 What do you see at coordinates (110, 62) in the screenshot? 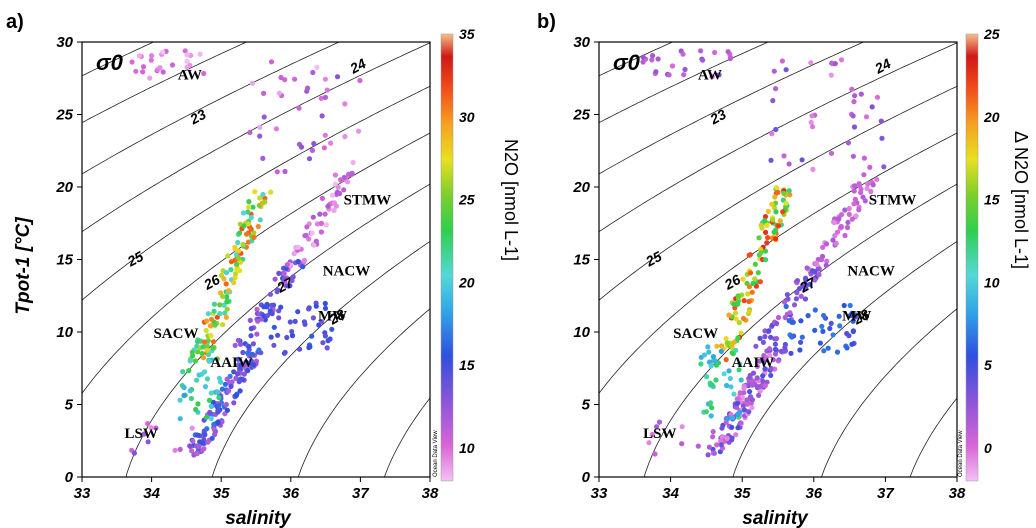
I see `sigma-label: σ0` at bounding box center [110, 62].